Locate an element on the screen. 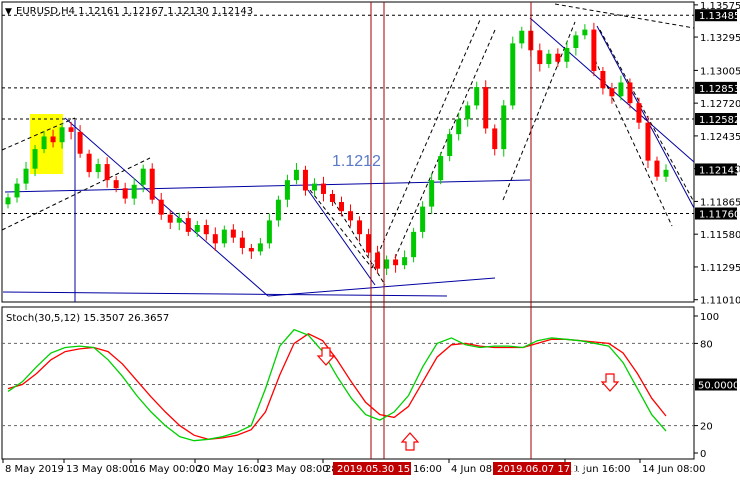 The image size is (740, 480). stoch-tick-label: 100 is located at coordinates (709, 317).